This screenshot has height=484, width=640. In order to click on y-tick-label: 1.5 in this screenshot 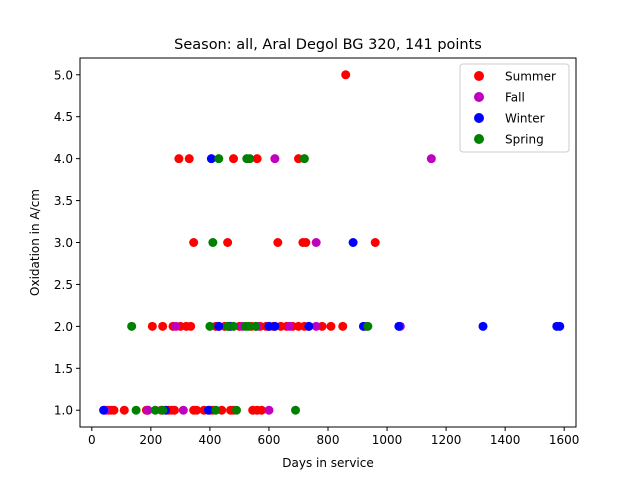, I will do `click(63, 369)`.